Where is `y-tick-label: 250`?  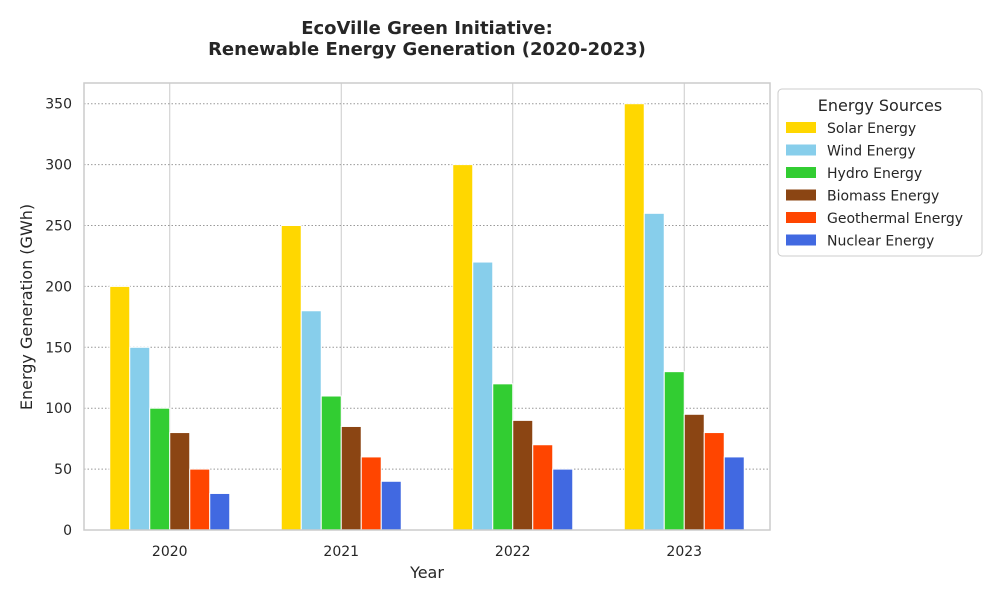
y-tick-label: 250 is located at coordinates (58, 227).